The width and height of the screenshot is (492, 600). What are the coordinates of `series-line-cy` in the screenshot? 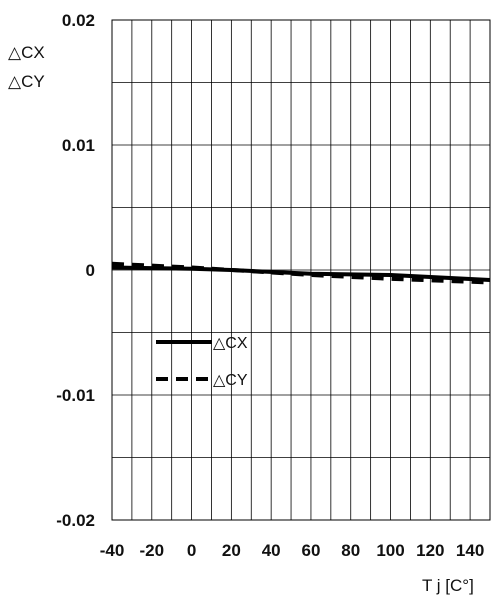 It's located at (301, 273).